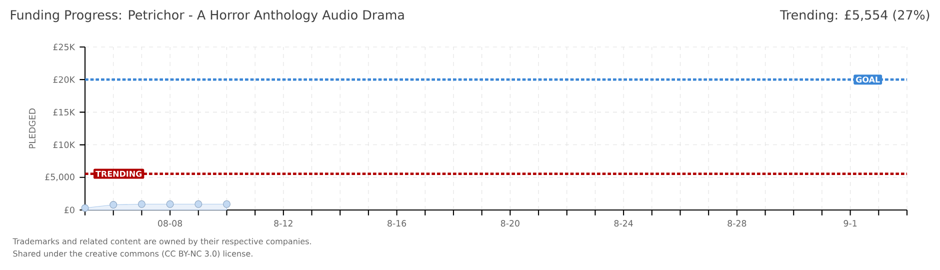  Describe the element at coordinates (64, 145) in the screenshot. I see `y-tick-label: £10K` at that location.